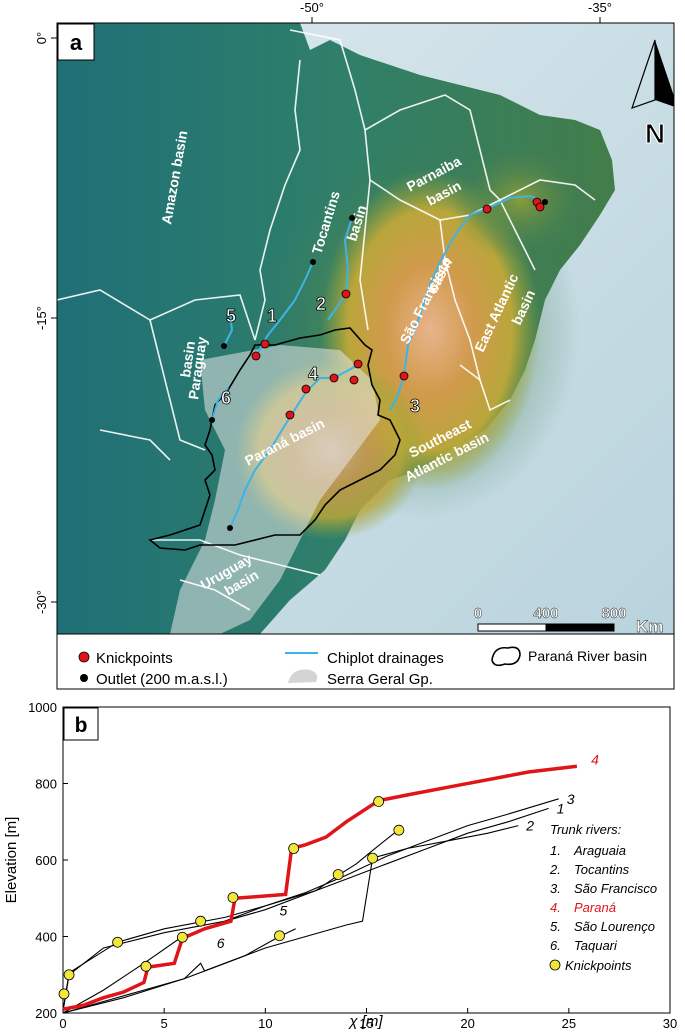  Describe the element at coordinates (506, 656) in the screenshot. I see `legend-parana-symbol` at that location.